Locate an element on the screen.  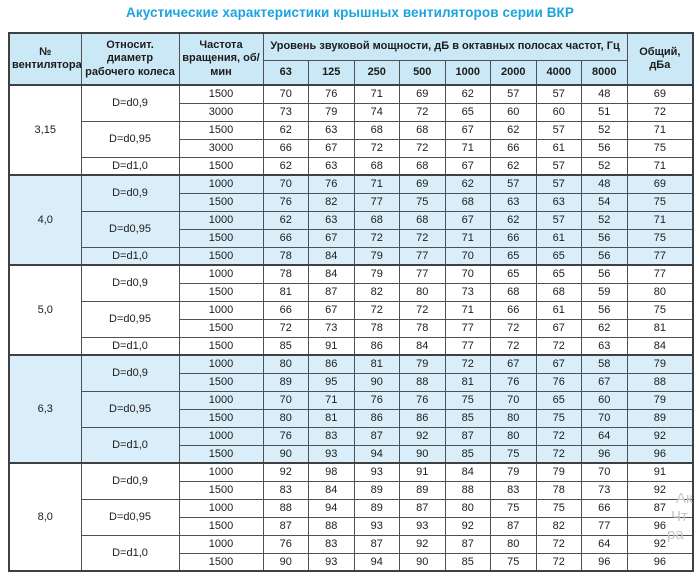
spl-value-cell-2000: 62 is located at coordinates (513, 130).